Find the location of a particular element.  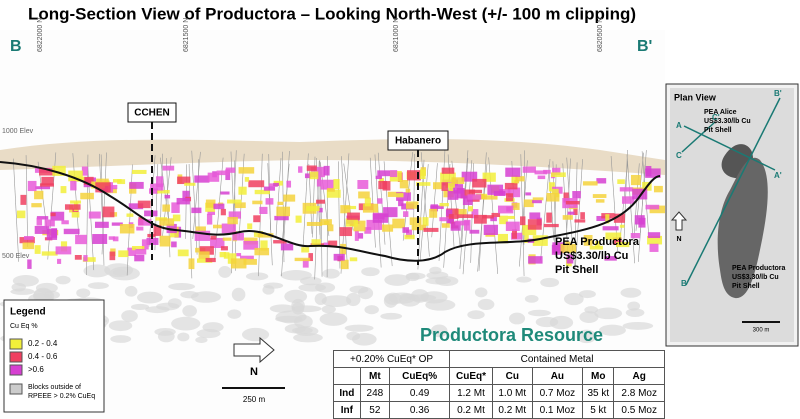

legend-item: RPEEE > 0.2% CuEq is located at coordinates (61, 396).